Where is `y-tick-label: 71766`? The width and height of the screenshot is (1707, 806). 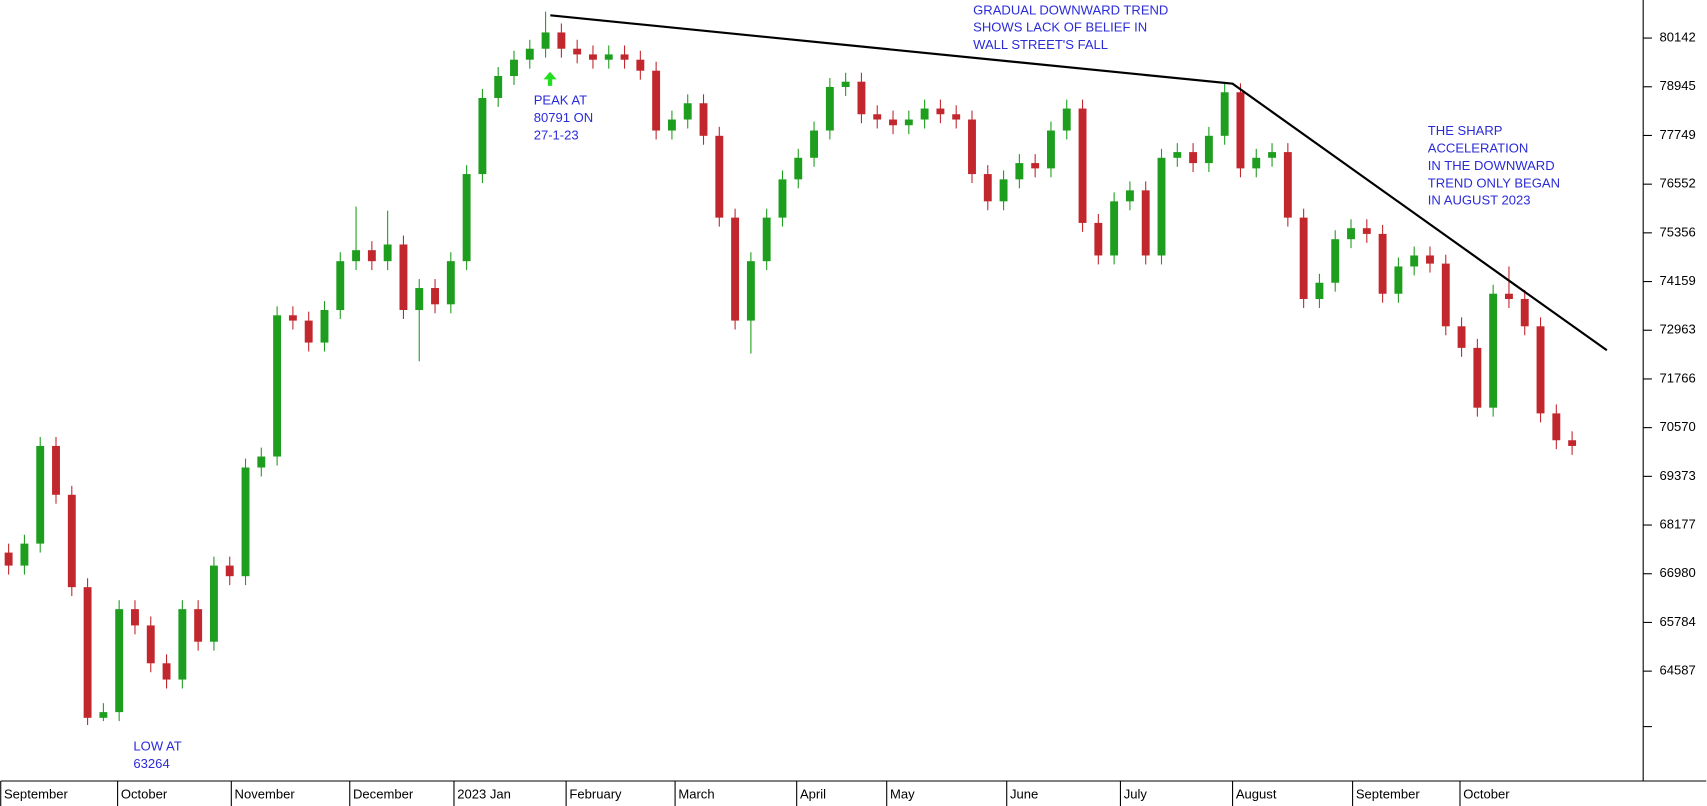 y-tick-label: 71766 is located at coordinates (1678, 377).